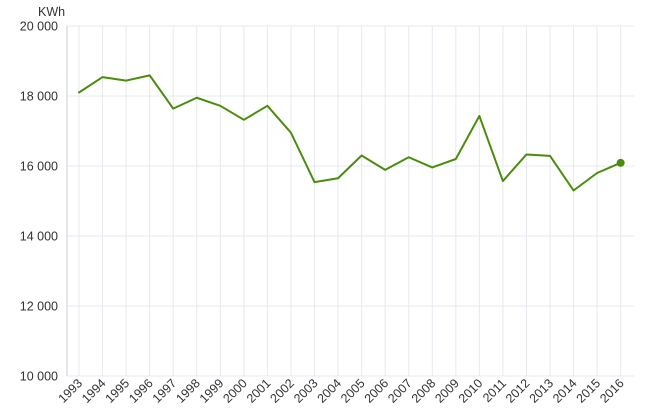 This screenshot has height=420, width=654. I want to click on x-tick-label: 2008, so click(424, 391).